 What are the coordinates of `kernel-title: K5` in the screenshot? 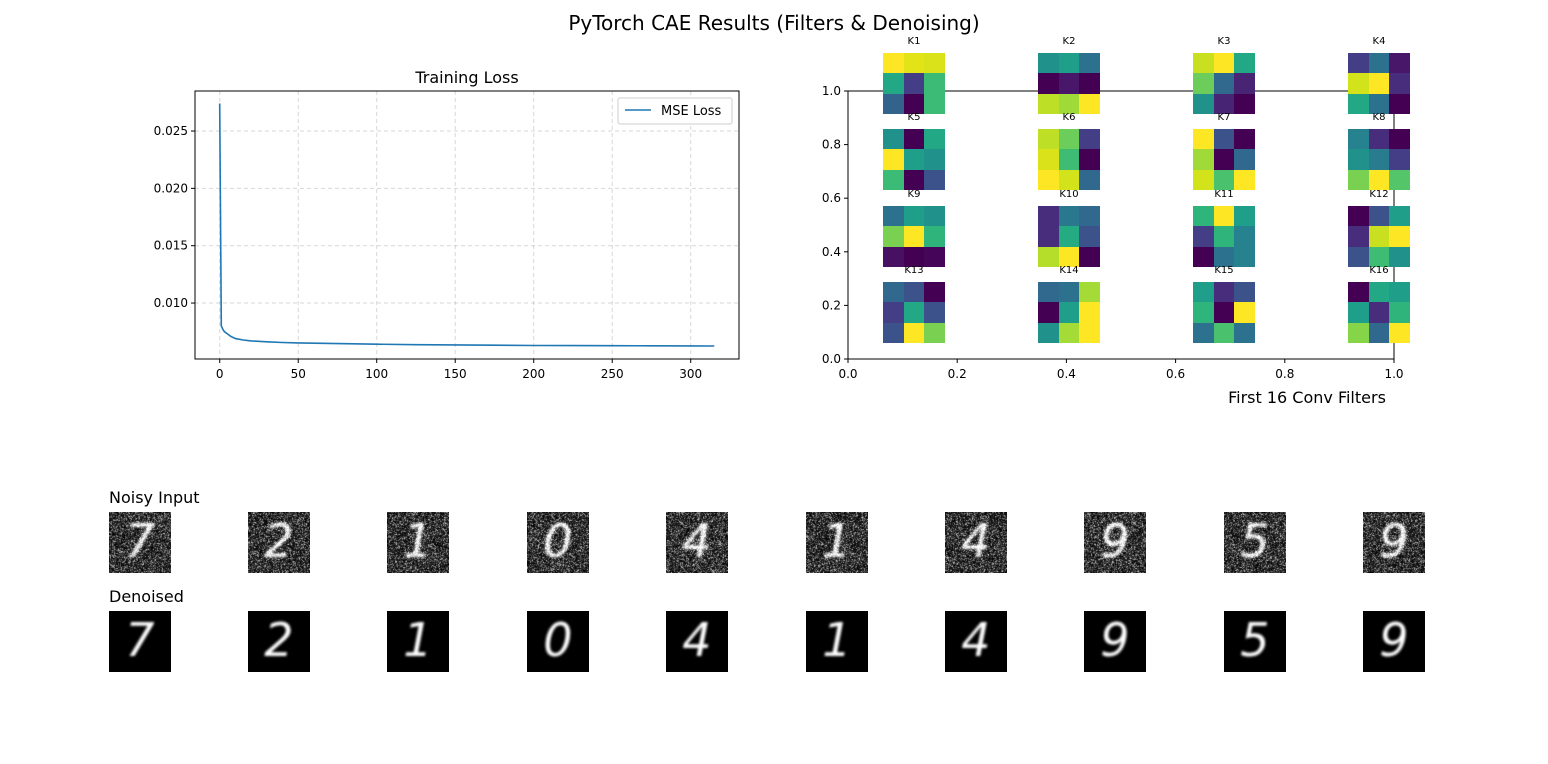 It's located at (914, 117).